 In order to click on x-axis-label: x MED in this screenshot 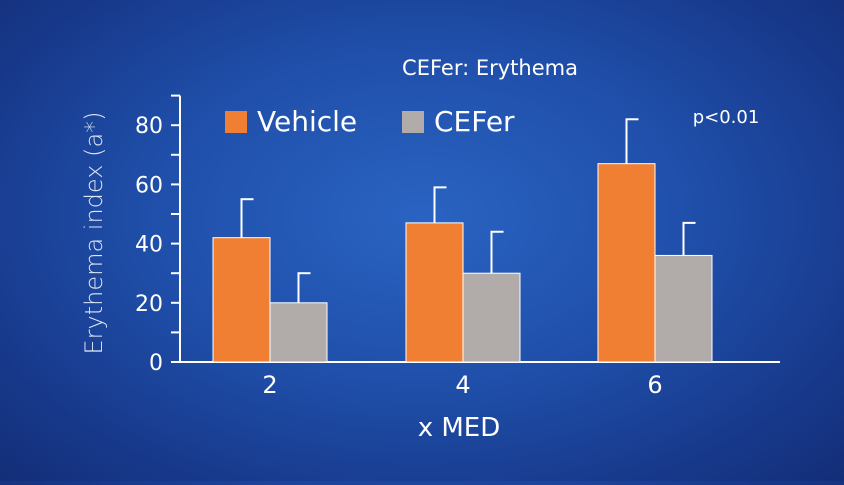, I will do `click(459, 428)`.